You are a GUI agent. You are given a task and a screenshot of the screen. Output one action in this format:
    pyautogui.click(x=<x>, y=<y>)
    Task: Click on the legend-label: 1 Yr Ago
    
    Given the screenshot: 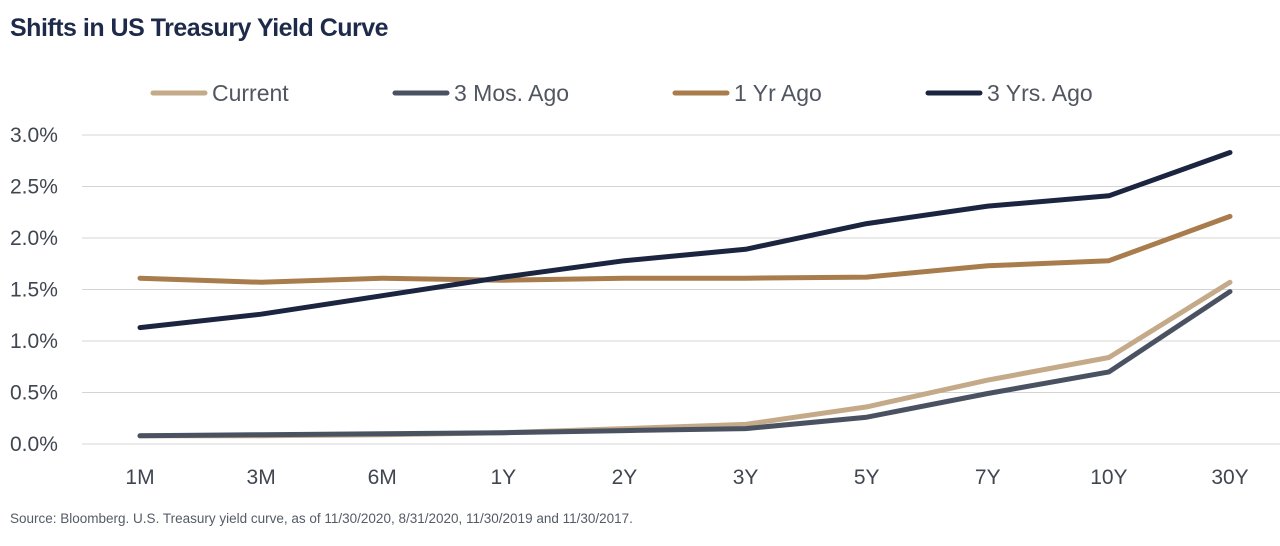 What is the action you would take?
    pyautogui.click(x=778, y=93)
    